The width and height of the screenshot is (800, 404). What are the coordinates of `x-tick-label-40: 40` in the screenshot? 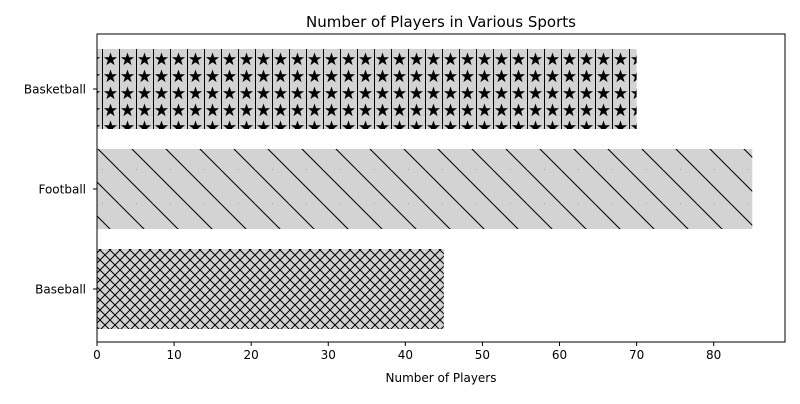 It's located at (405, 355).